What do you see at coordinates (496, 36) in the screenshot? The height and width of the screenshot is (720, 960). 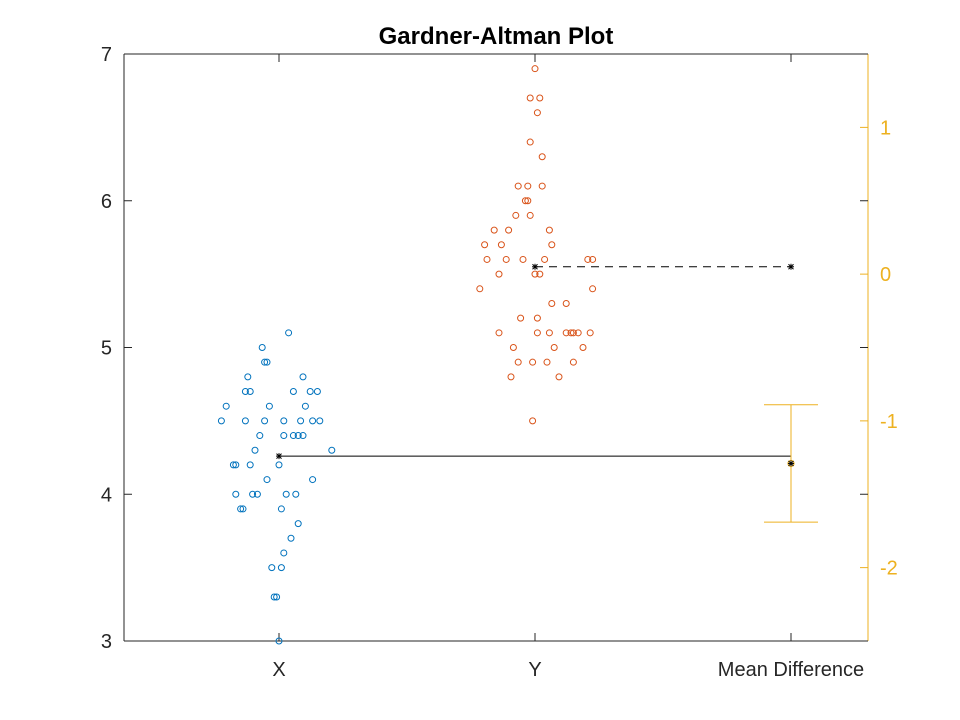 I see `chart-title: Gardner-Altman Plot` at bounding box center [496, 36].